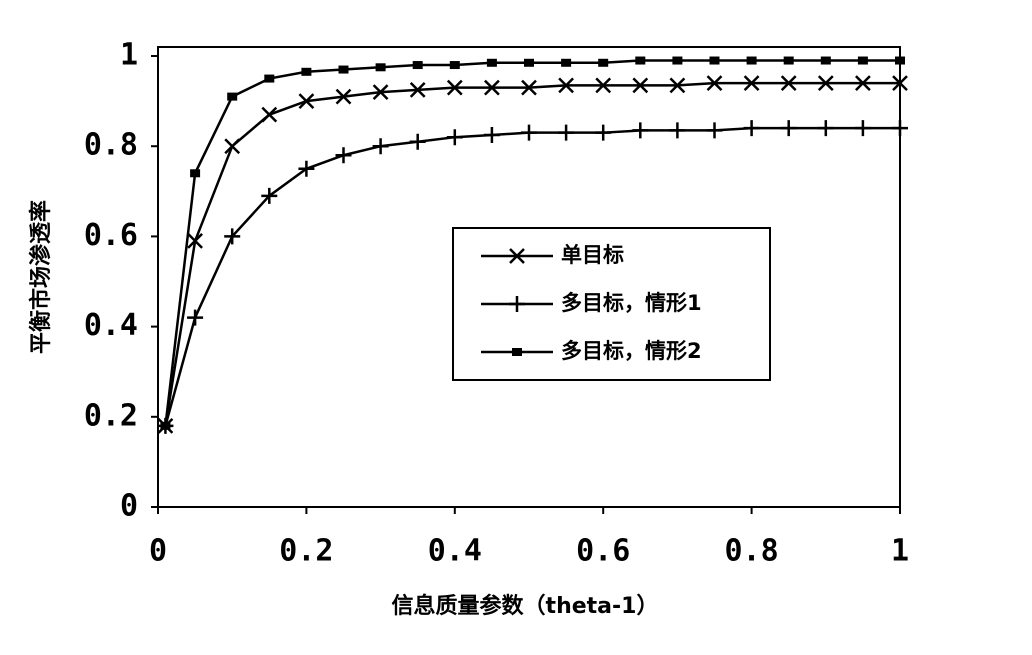 This screenshot has height=655, width=1032. What do you see at coordinates (525, 606) in the screenshot?
I see `x-axis-label: 信息质量参数（theta-1）` at bounding box center [525, 606].